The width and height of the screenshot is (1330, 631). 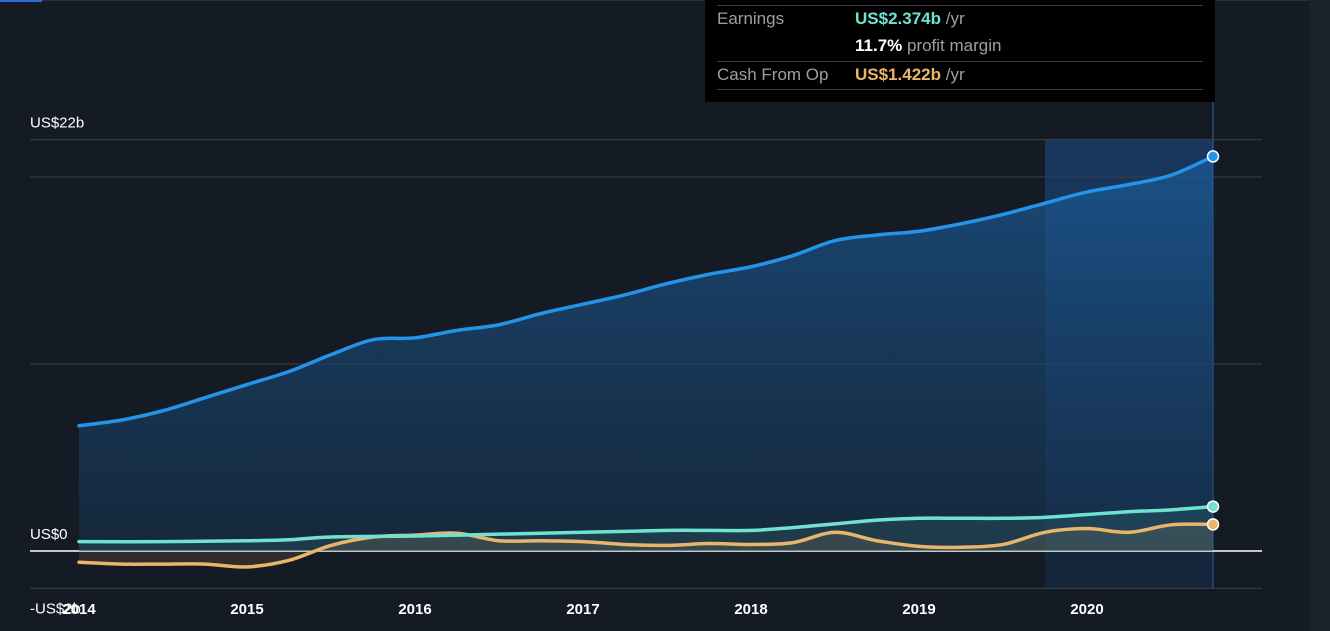 I want to click on x-tick-label: 2016, so click(x=414, y=609).